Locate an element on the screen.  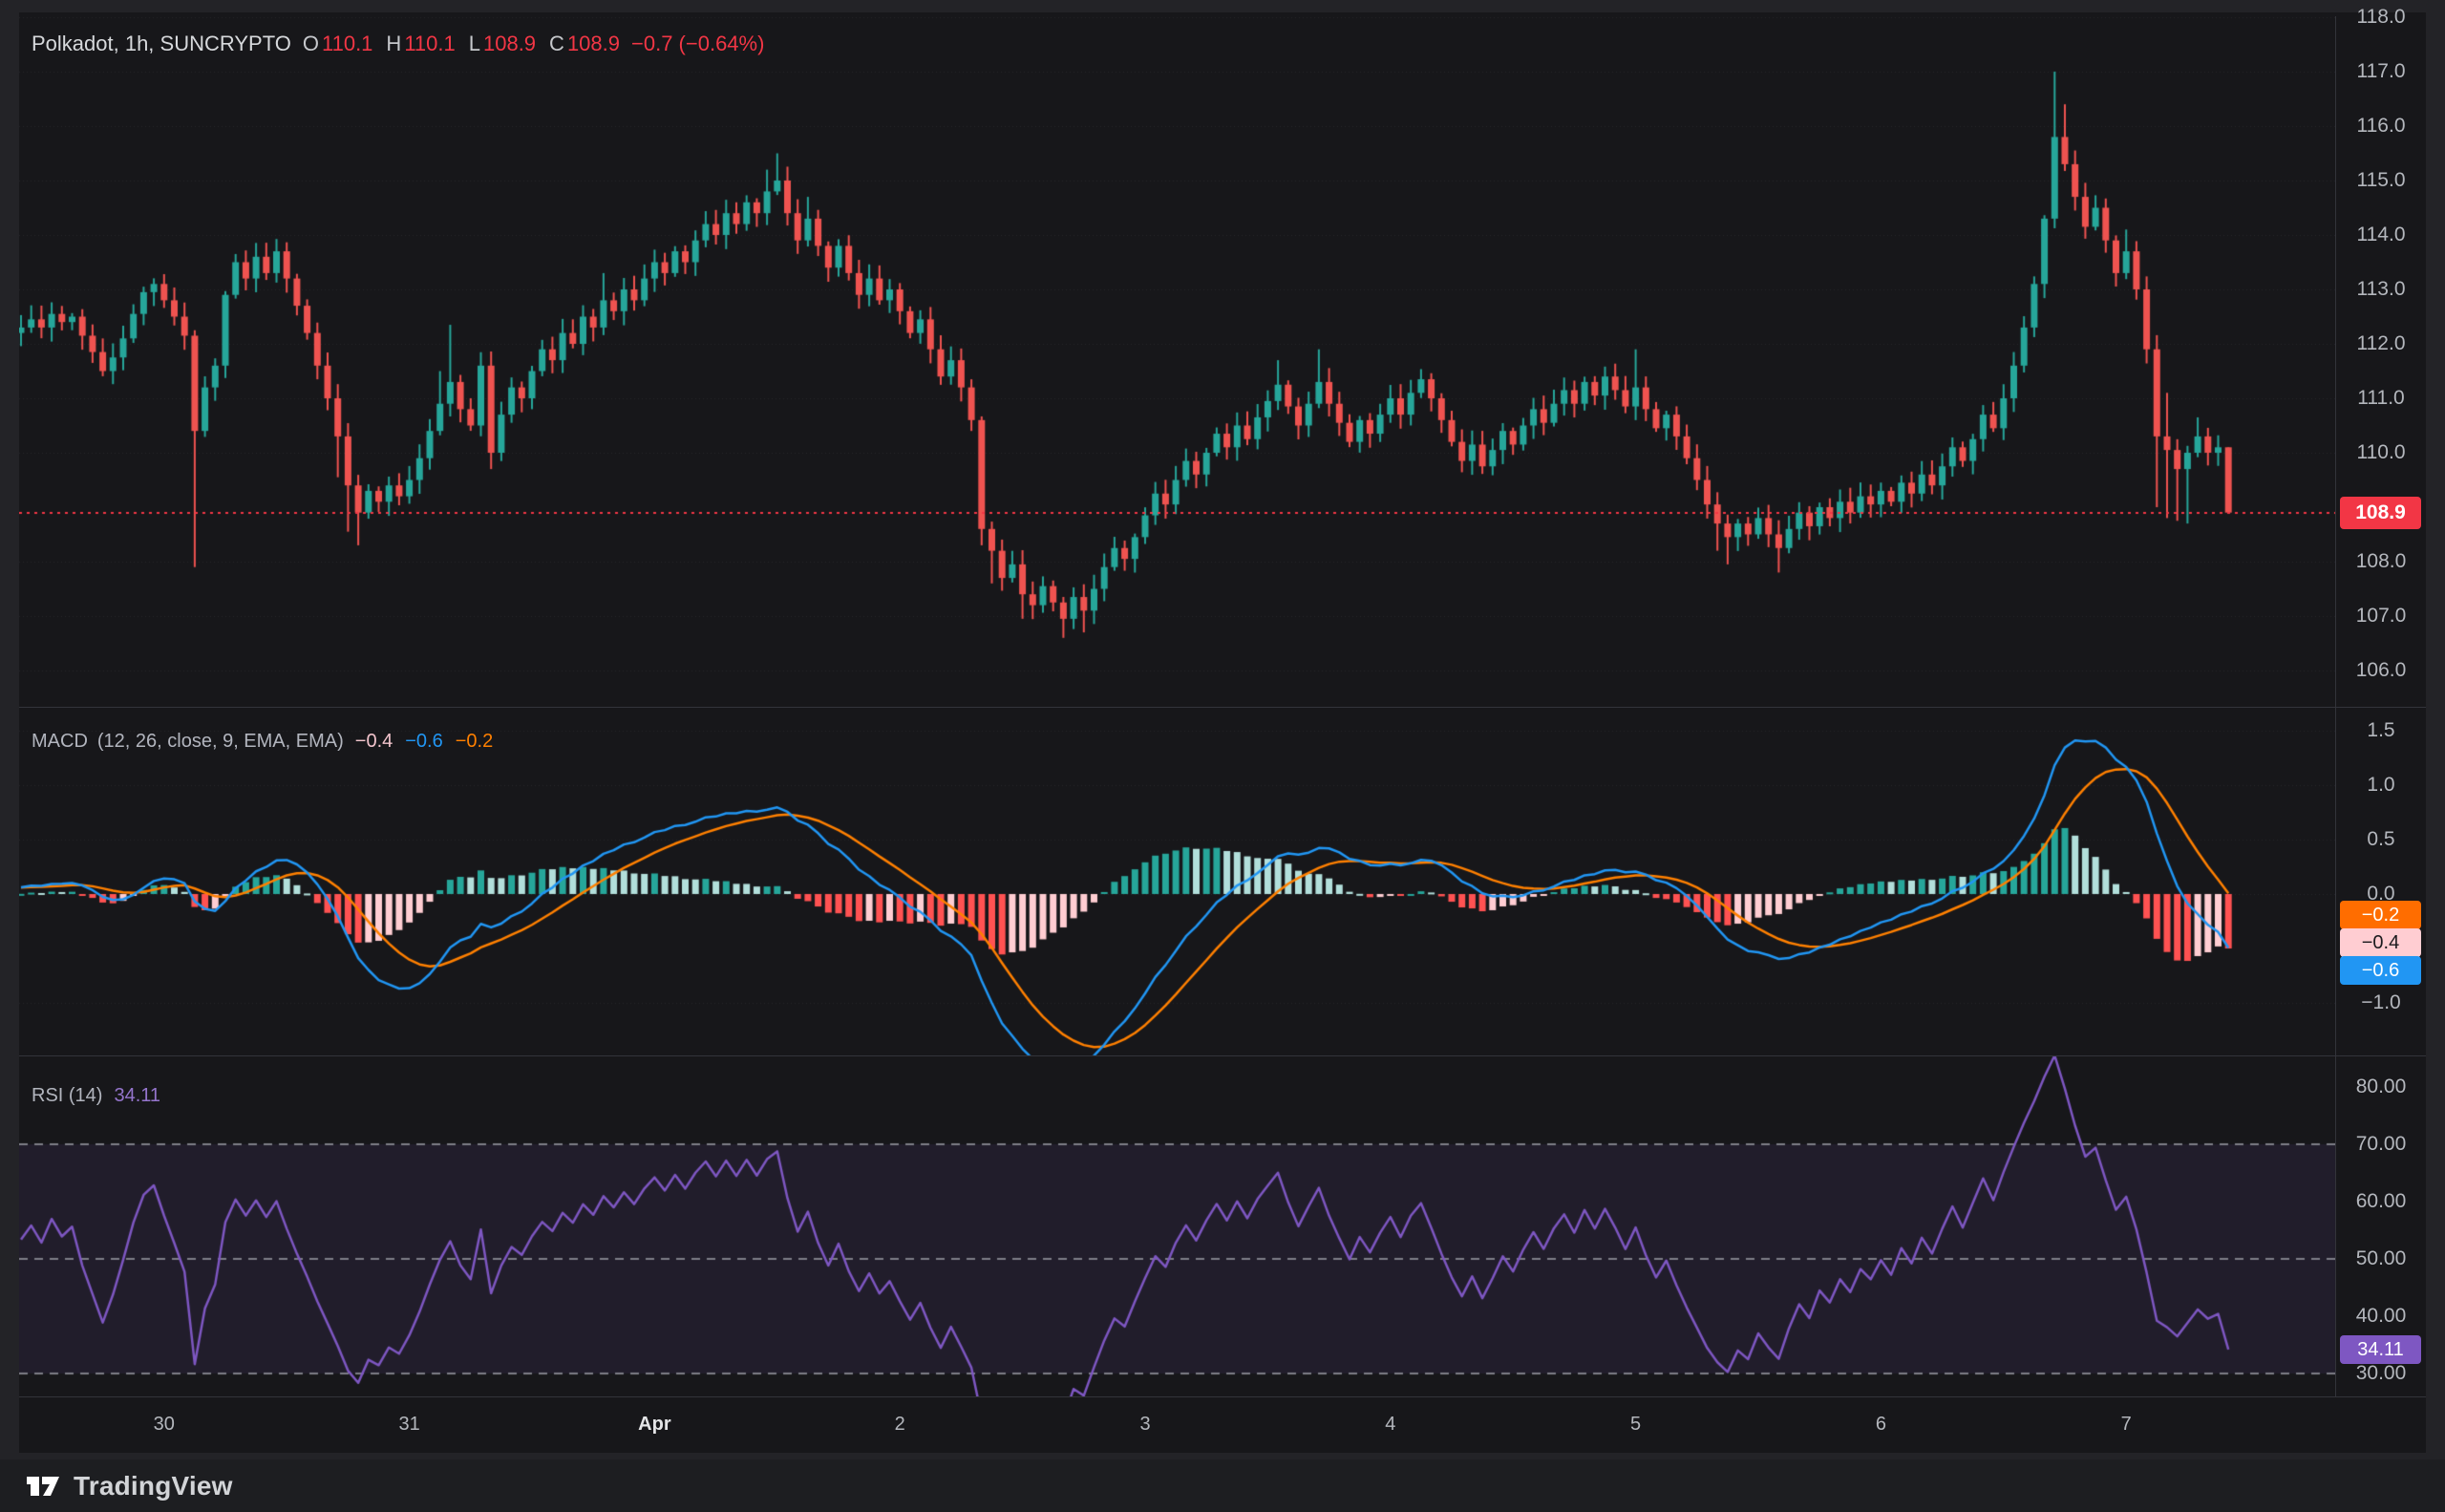
rsi-title: RSI (14) is located at coordinates (67, 1095).